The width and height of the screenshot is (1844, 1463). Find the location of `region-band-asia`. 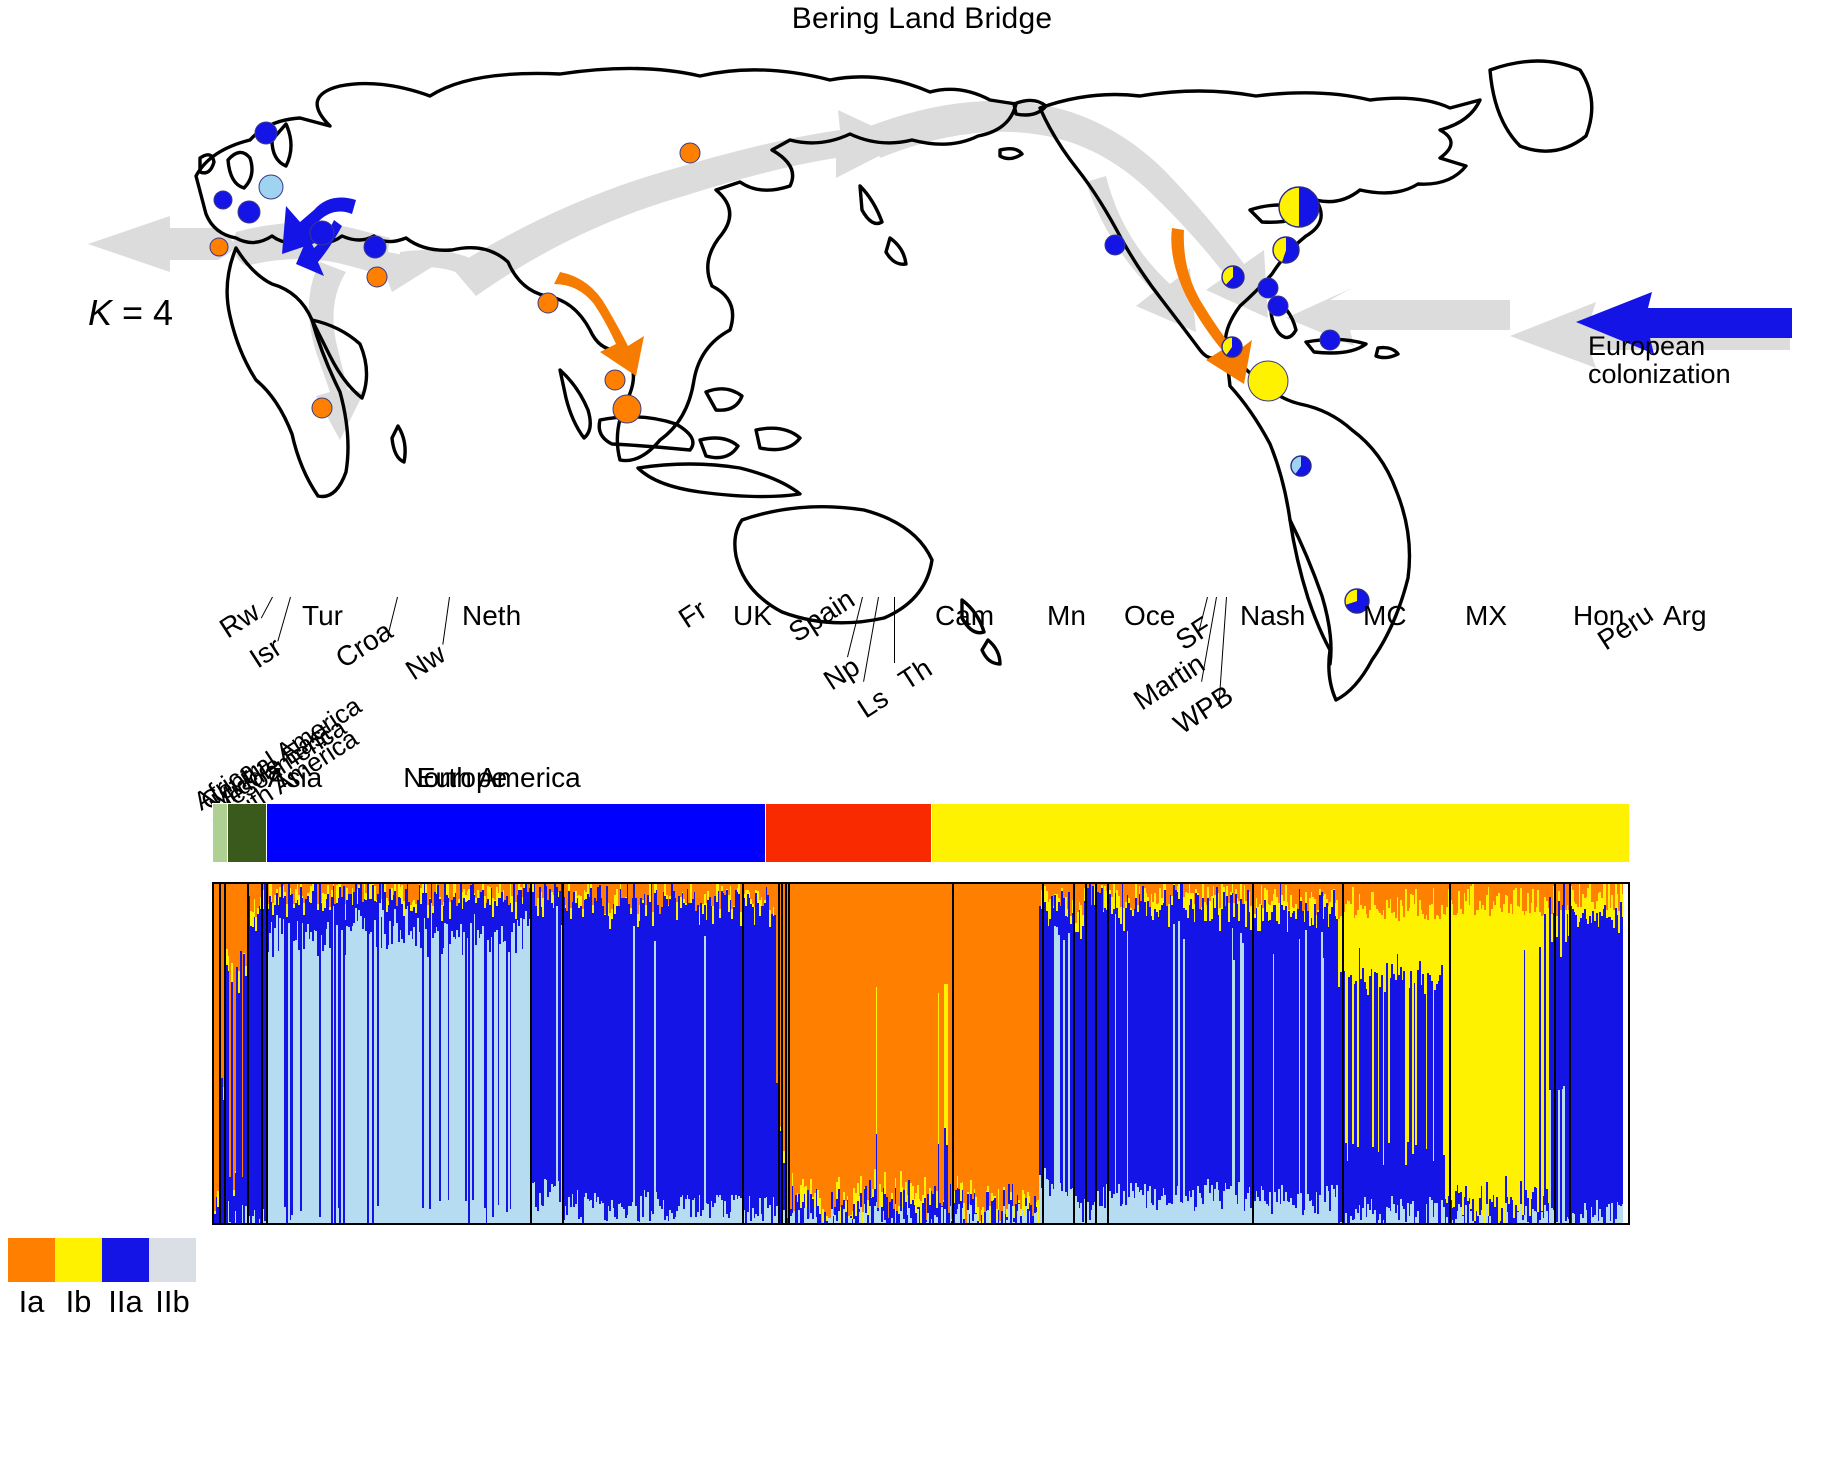

region-band-asia is located at coordinates (848, 833).